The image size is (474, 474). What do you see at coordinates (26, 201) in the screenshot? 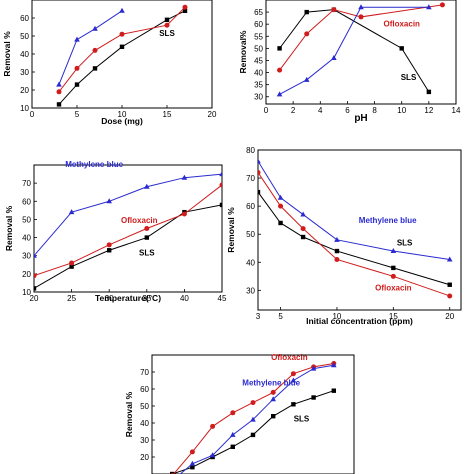
I see `y-tick-label: 60` at bounding box center [26, 201].